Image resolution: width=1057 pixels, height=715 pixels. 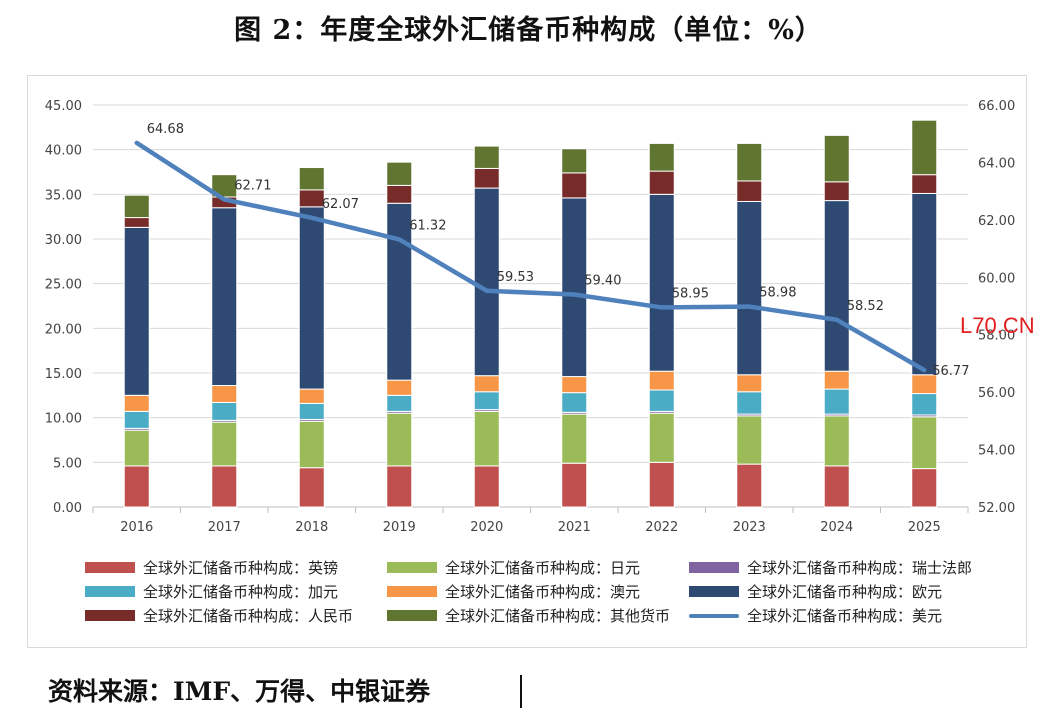 What do you see at coordinates (63, 195) in the screenshot?
I see `left-axis-tick-label: 35.00` at bounding box center [63, 195].